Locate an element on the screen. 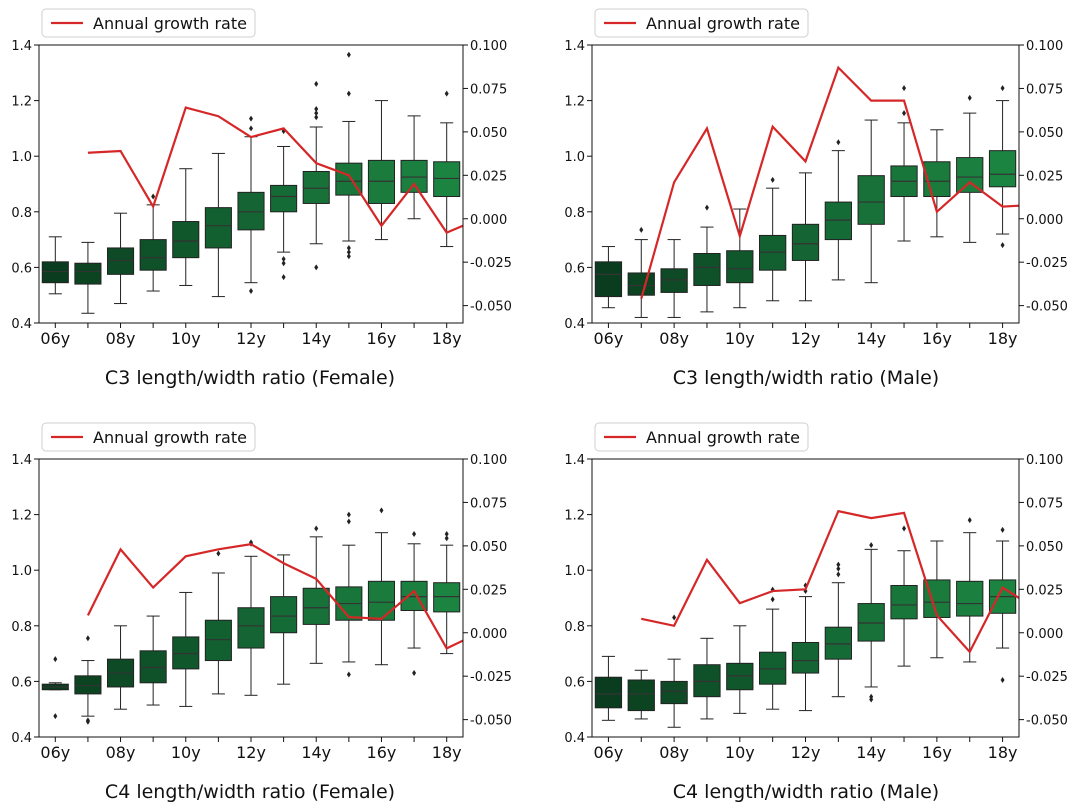  right-tick-label: 0.050 is located at coordinates (488, 547).